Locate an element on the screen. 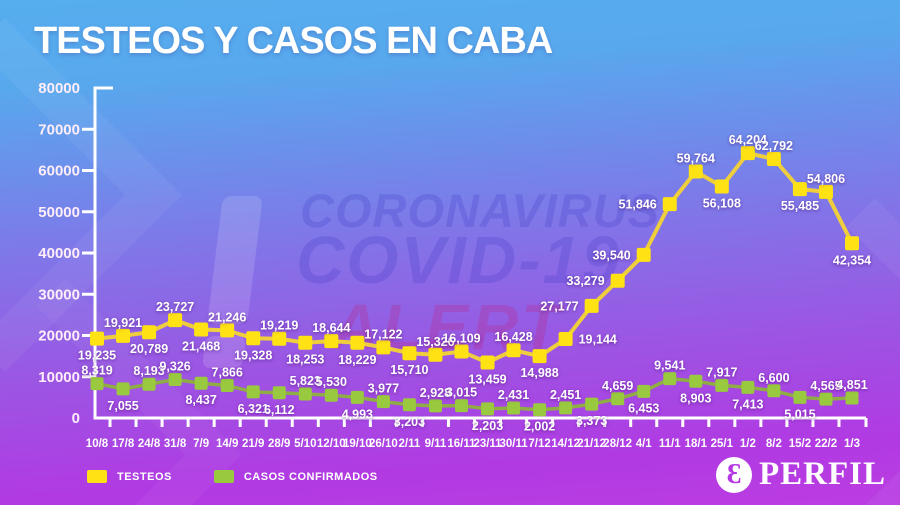 The image size is (900, 505). casos-data-label: 7,866 is located at coordinates (227, 373).